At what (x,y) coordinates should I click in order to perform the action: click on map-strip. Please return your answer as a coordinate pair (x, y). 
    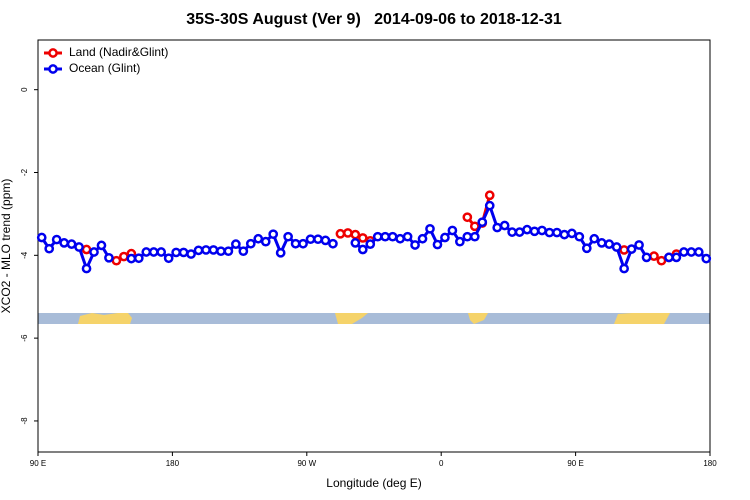
    Looking at the image, I should click on (374, 318).